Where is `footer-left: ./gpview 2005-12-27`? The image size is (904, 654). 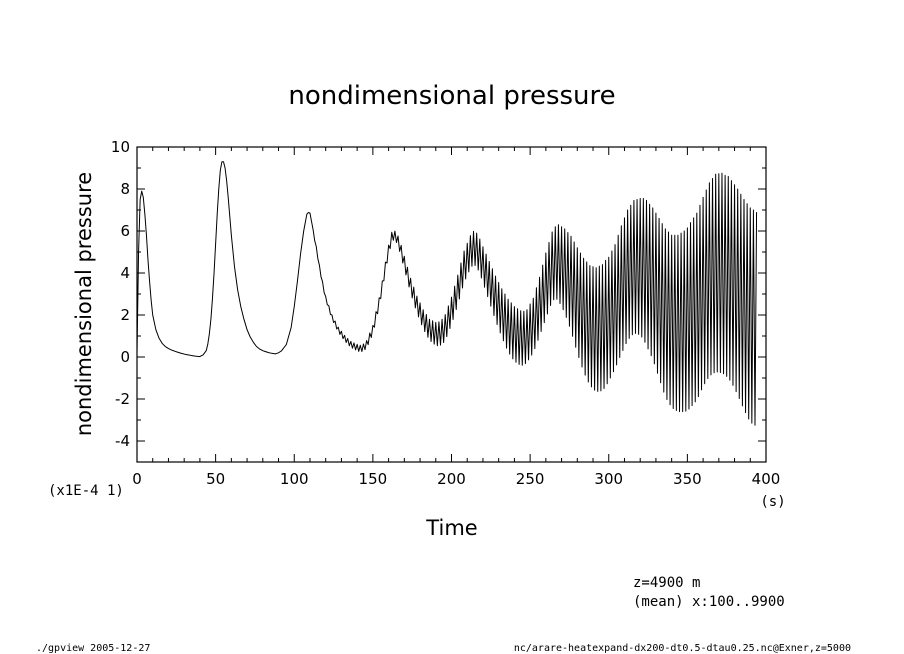
footer-left: ./gpview 2005-12-27 is located at coordinates (93, 648).